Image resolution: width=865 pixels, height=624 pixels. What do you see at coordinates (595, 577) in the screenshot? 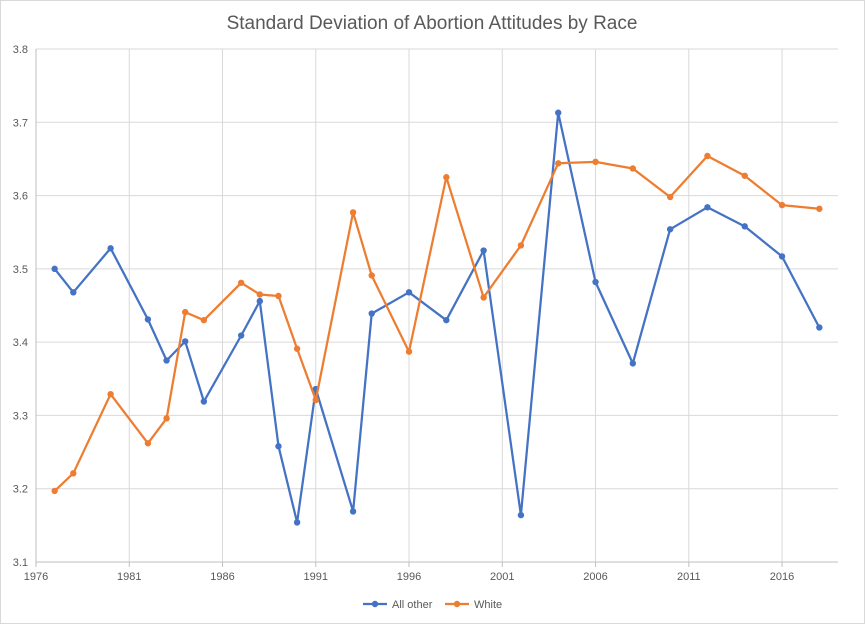
I see `x-tick-label: 2006` at bounding box center [595, 577].